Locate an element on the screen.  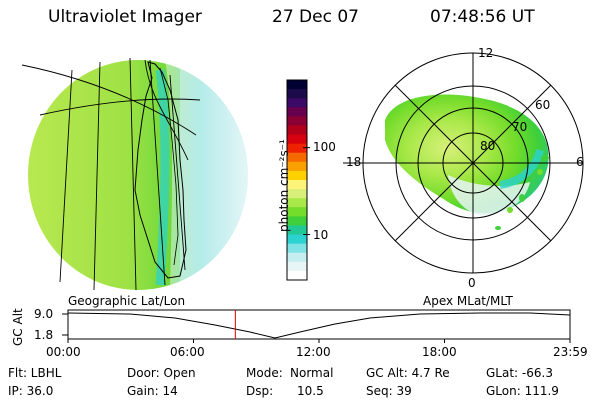
ip-info: IP: 36.0 is located at coordinates (31, 391).